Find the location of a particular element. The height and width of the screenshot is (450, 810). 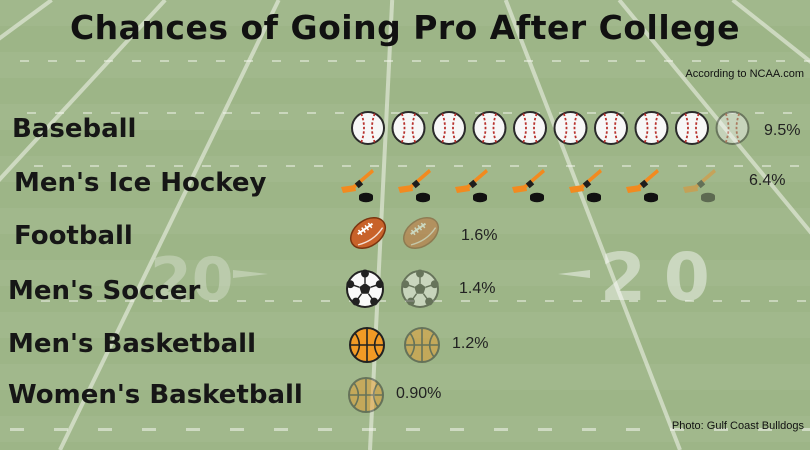

category-label-mens-basketball: Men's Basketball is located at coordinates (132, 344).